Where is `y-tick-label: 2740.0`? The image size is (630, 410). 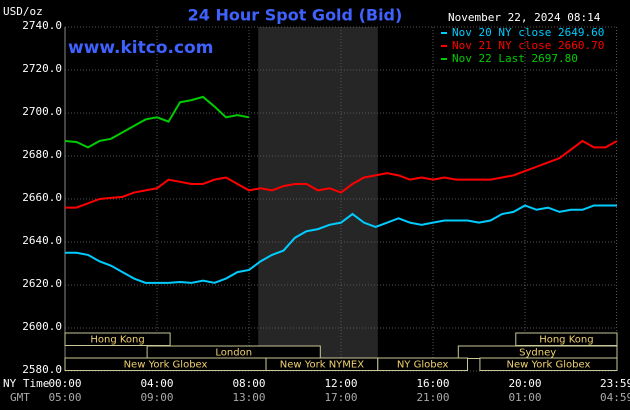 y-tick-label: 2740.0 is located at coordinates (42, 25).